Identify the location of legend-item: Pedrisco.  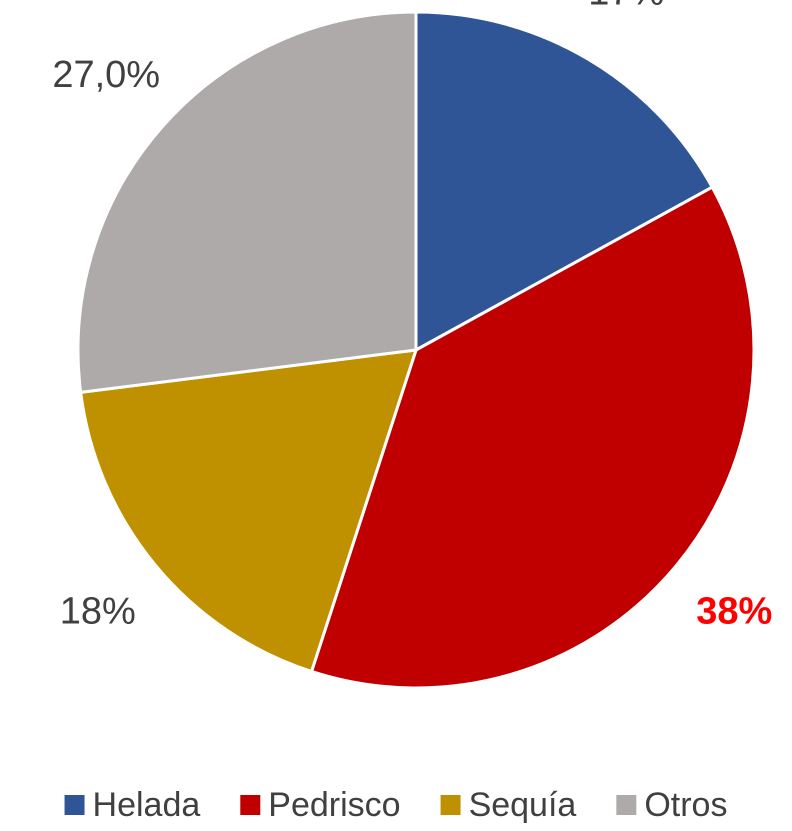
(320, 805).